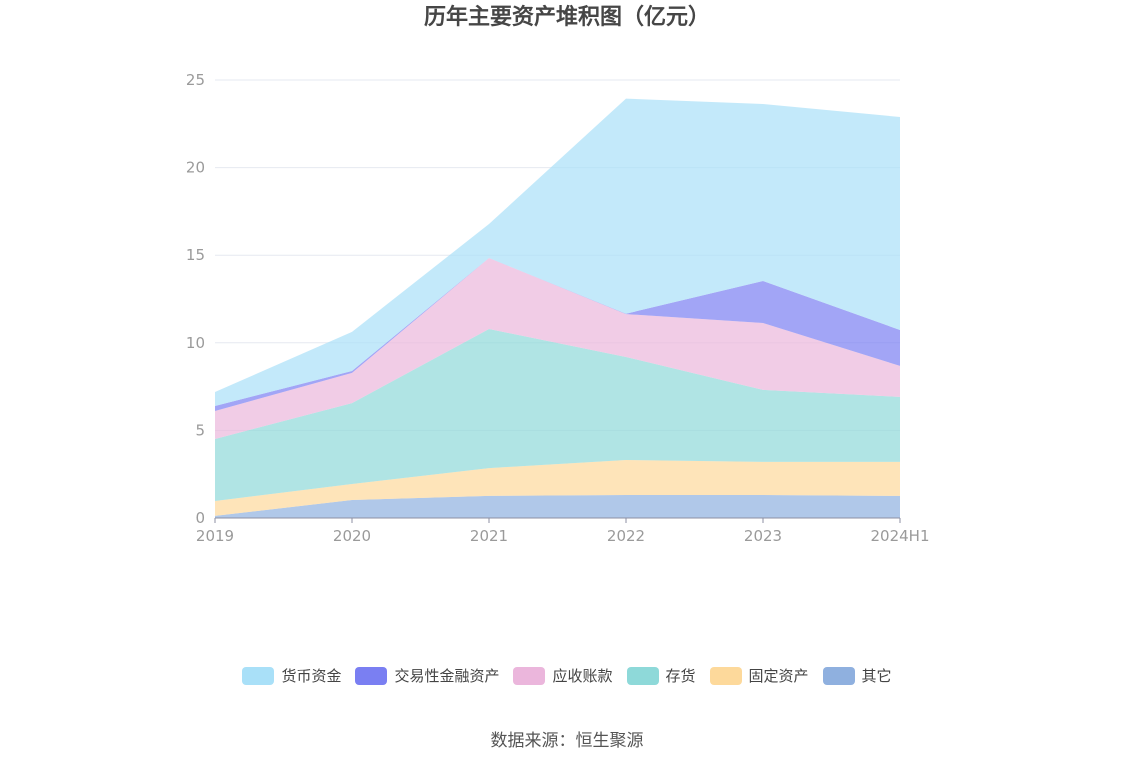  Describe the element at coordinates (778, 676) in the screenshot. I see `legend-label: 固定资产` at that location.